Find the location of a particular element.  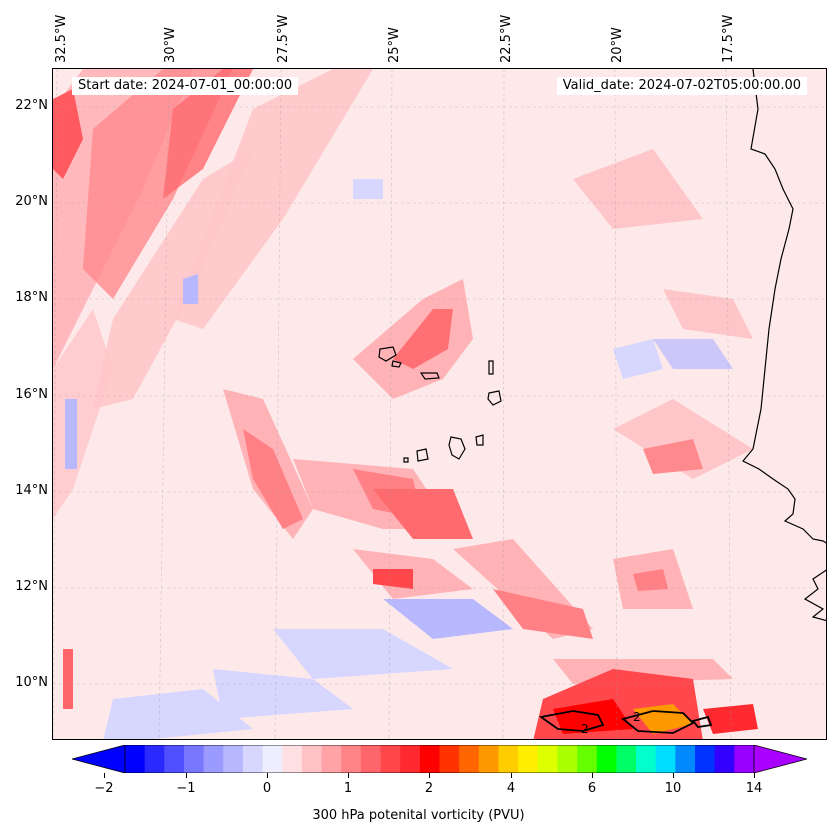

cape-verde-fogo is located at coordinates (422, 455).